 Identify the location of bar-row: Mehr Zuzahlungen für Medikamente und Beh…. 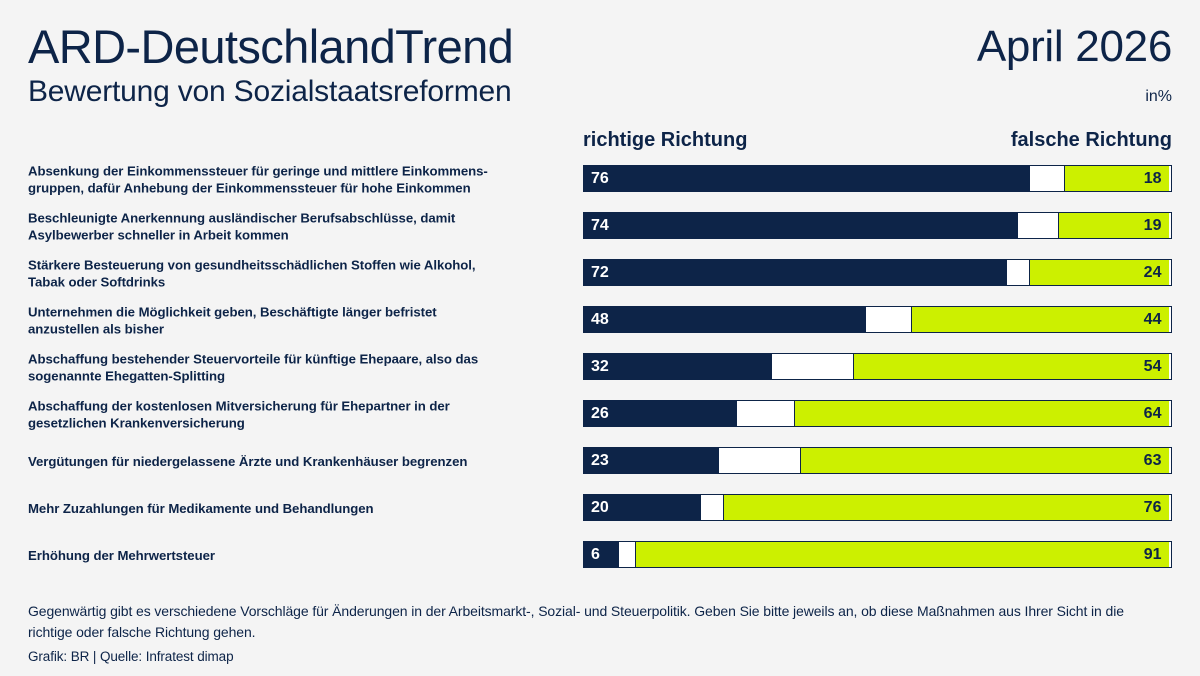
(600, 508).